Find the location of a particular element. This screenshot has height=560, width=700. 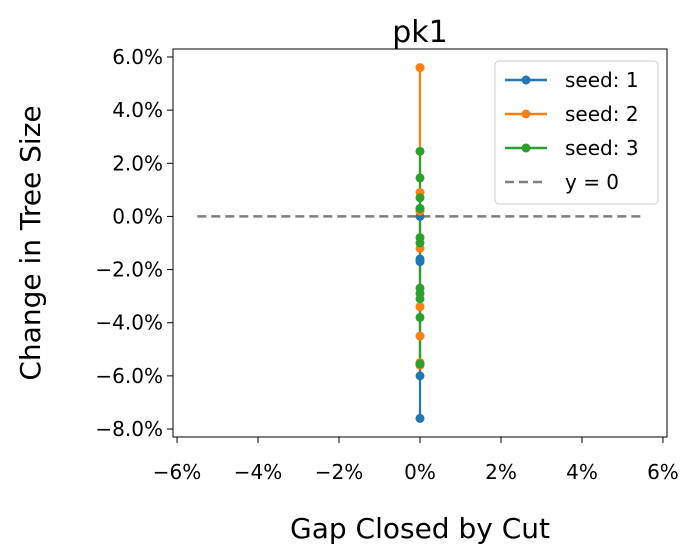

x-tick-label: 4% is located at coordinates (582, 472).